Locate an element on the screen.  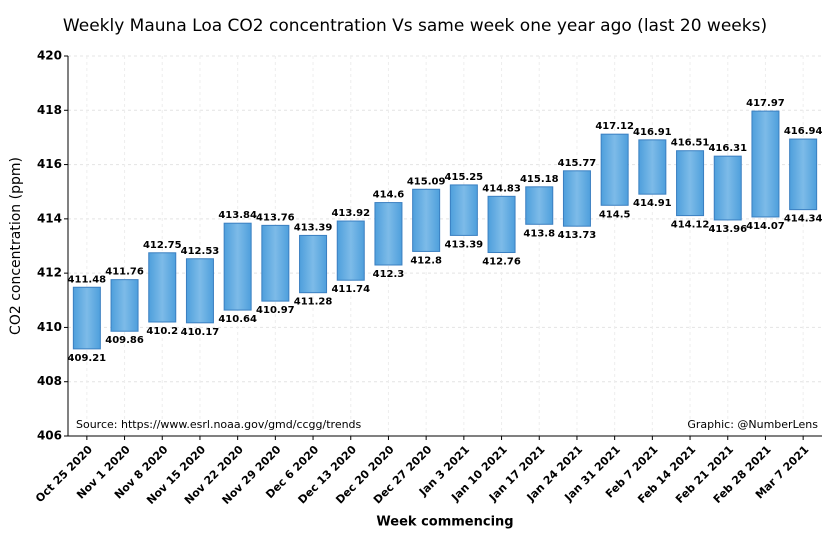
low-label: 412.76 is located at coordinates (501, 262).